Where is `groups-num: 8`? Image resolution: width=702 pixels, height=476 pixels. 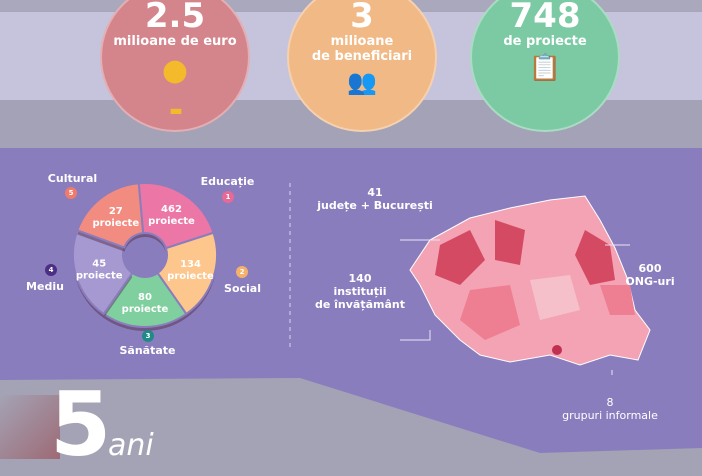
groups-num: 8 is located at coordinates (610, 402).